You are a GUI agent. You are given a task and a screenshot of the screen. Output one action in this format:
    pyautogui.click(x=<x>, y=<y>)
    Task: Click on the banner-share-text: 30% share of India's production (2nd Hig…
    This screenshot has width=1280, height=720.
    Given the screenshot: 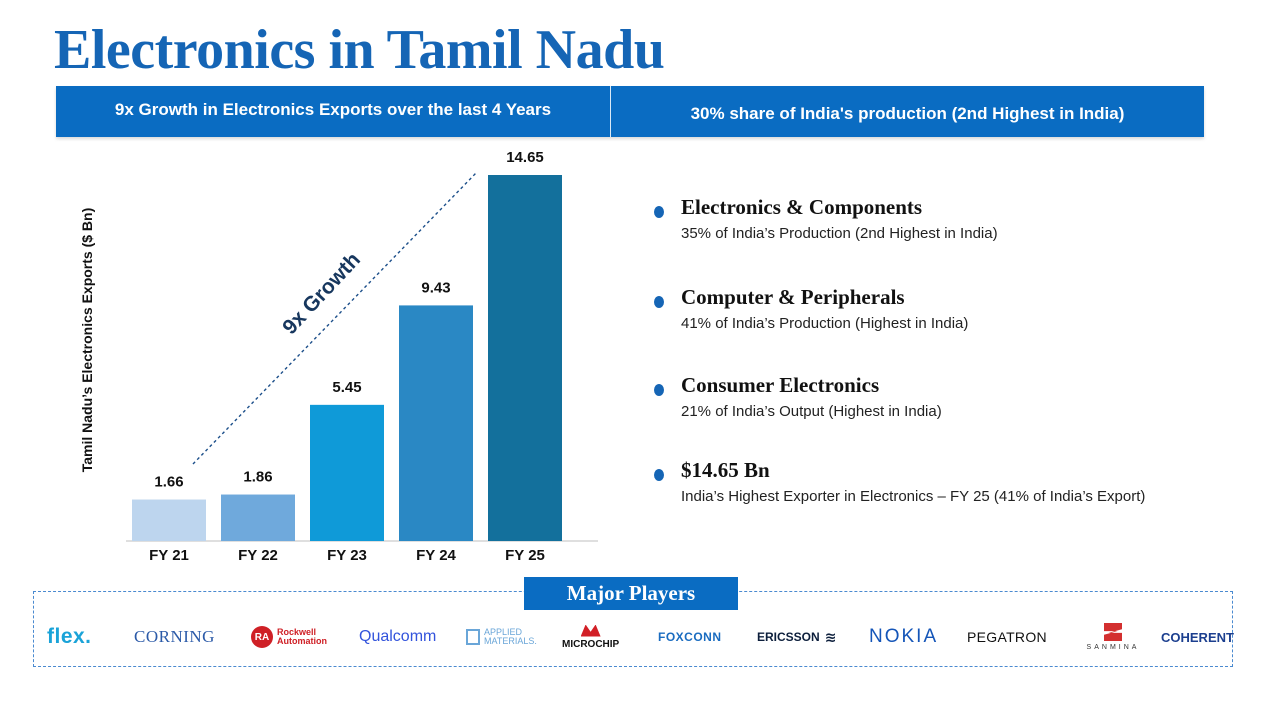 What is the action you would take?
    pyautogui.click(x=907, y=113)
    